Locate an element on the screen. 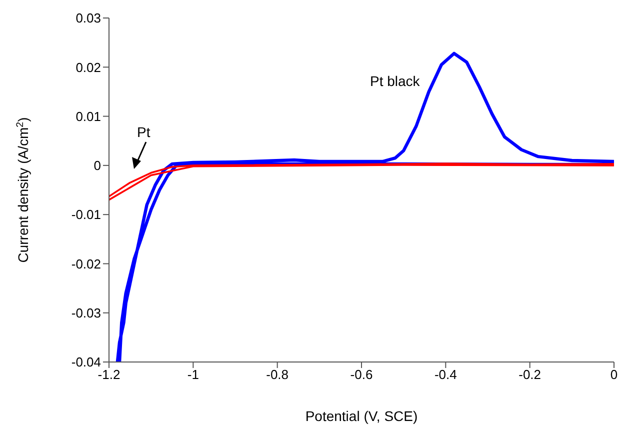 The height and width of the screenshot is (429, 618). y-tick-label: 0.03 is located at coordinates (88, 18).